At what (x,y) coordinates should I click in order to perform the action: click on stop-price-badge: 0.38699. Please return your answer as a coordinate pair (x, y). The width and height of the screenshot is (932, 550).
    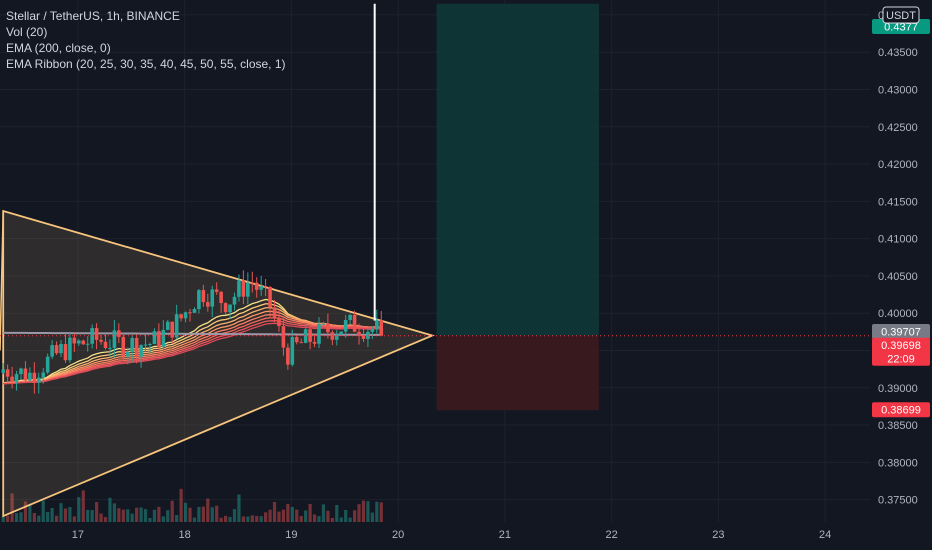
    Looking at the image, I should click on (901, 411).